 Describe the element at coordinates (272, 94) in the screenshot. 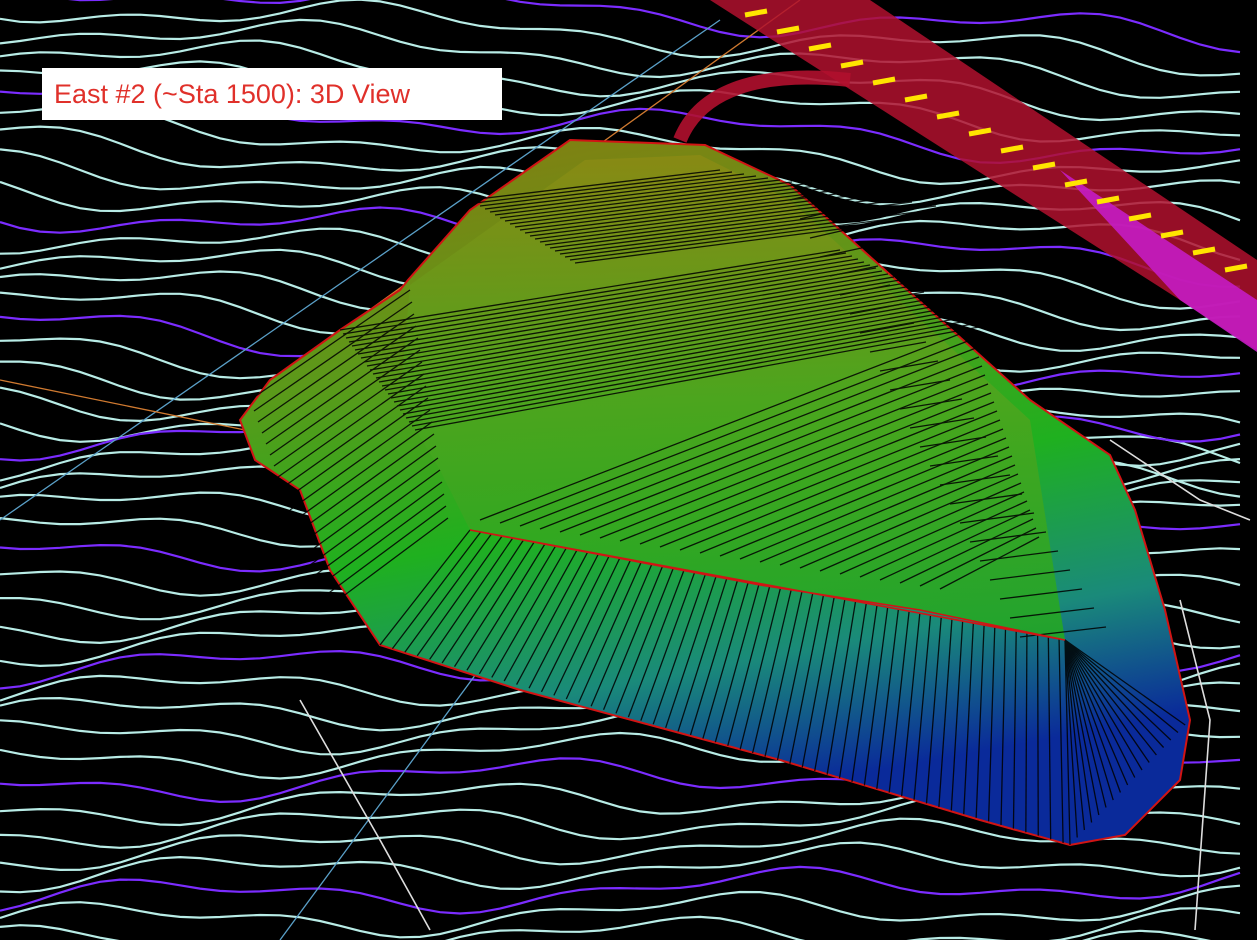

I see `view-title-label: East #2 (~Sta 1500): 3D View` at that location.